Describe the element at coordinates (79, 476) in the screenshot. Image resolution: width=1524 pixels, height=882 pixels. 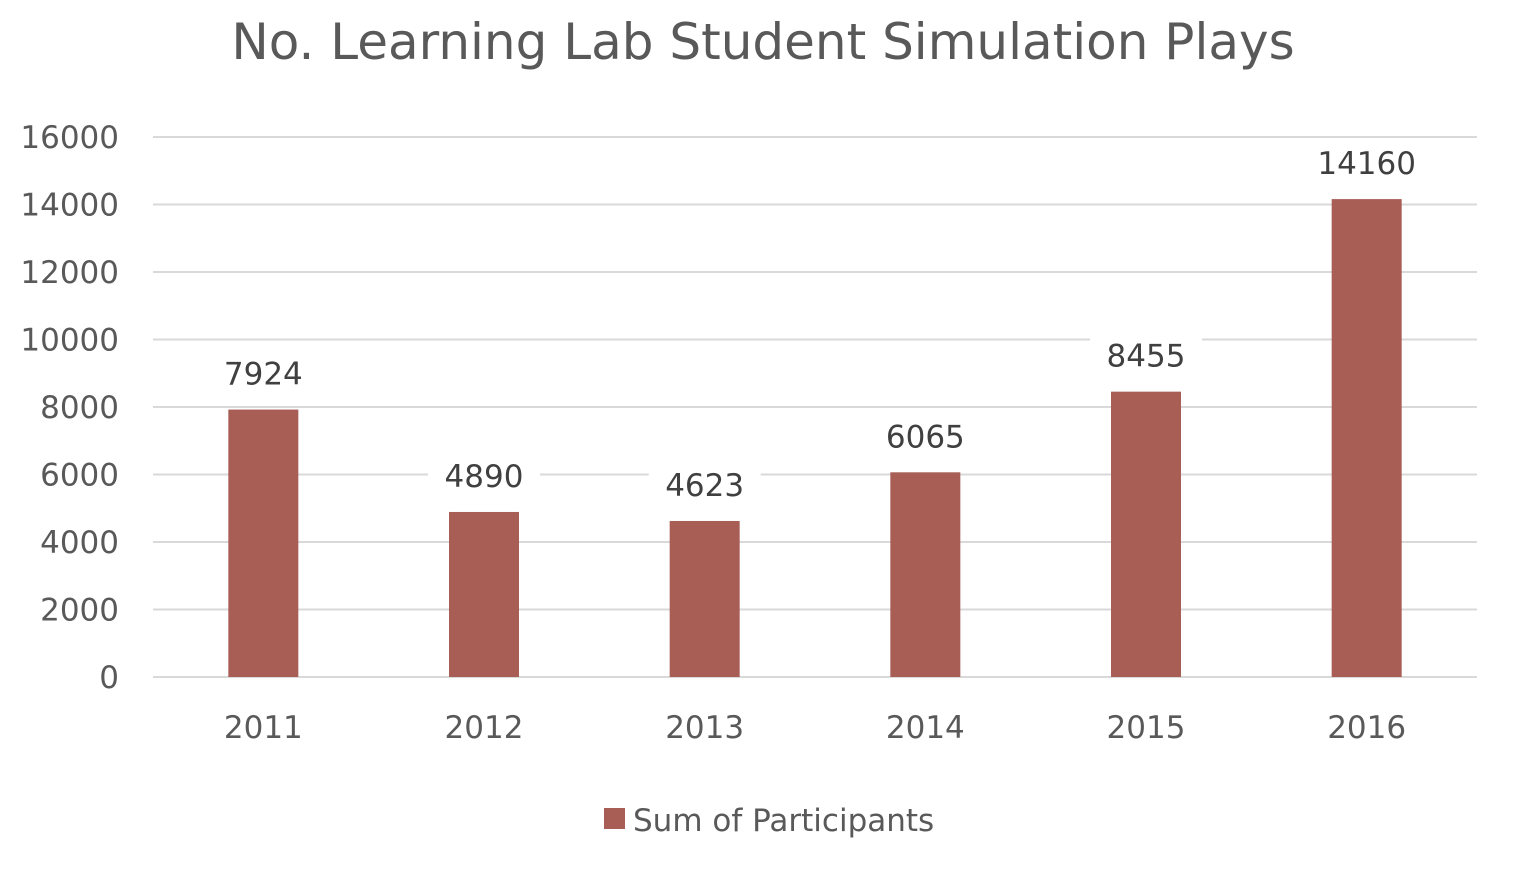
I see `y-tick-label: 6000` at that location.